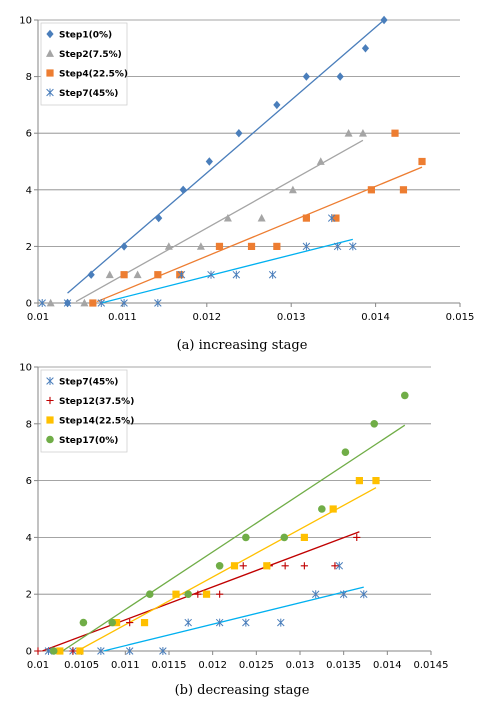 Image resolution: width=481 pixels, height=708 pixels. What do you see at coordinates (256, 665) in the screenshot?
I see `x-tick-label: 0.0125` at bounding box center [256, 665].